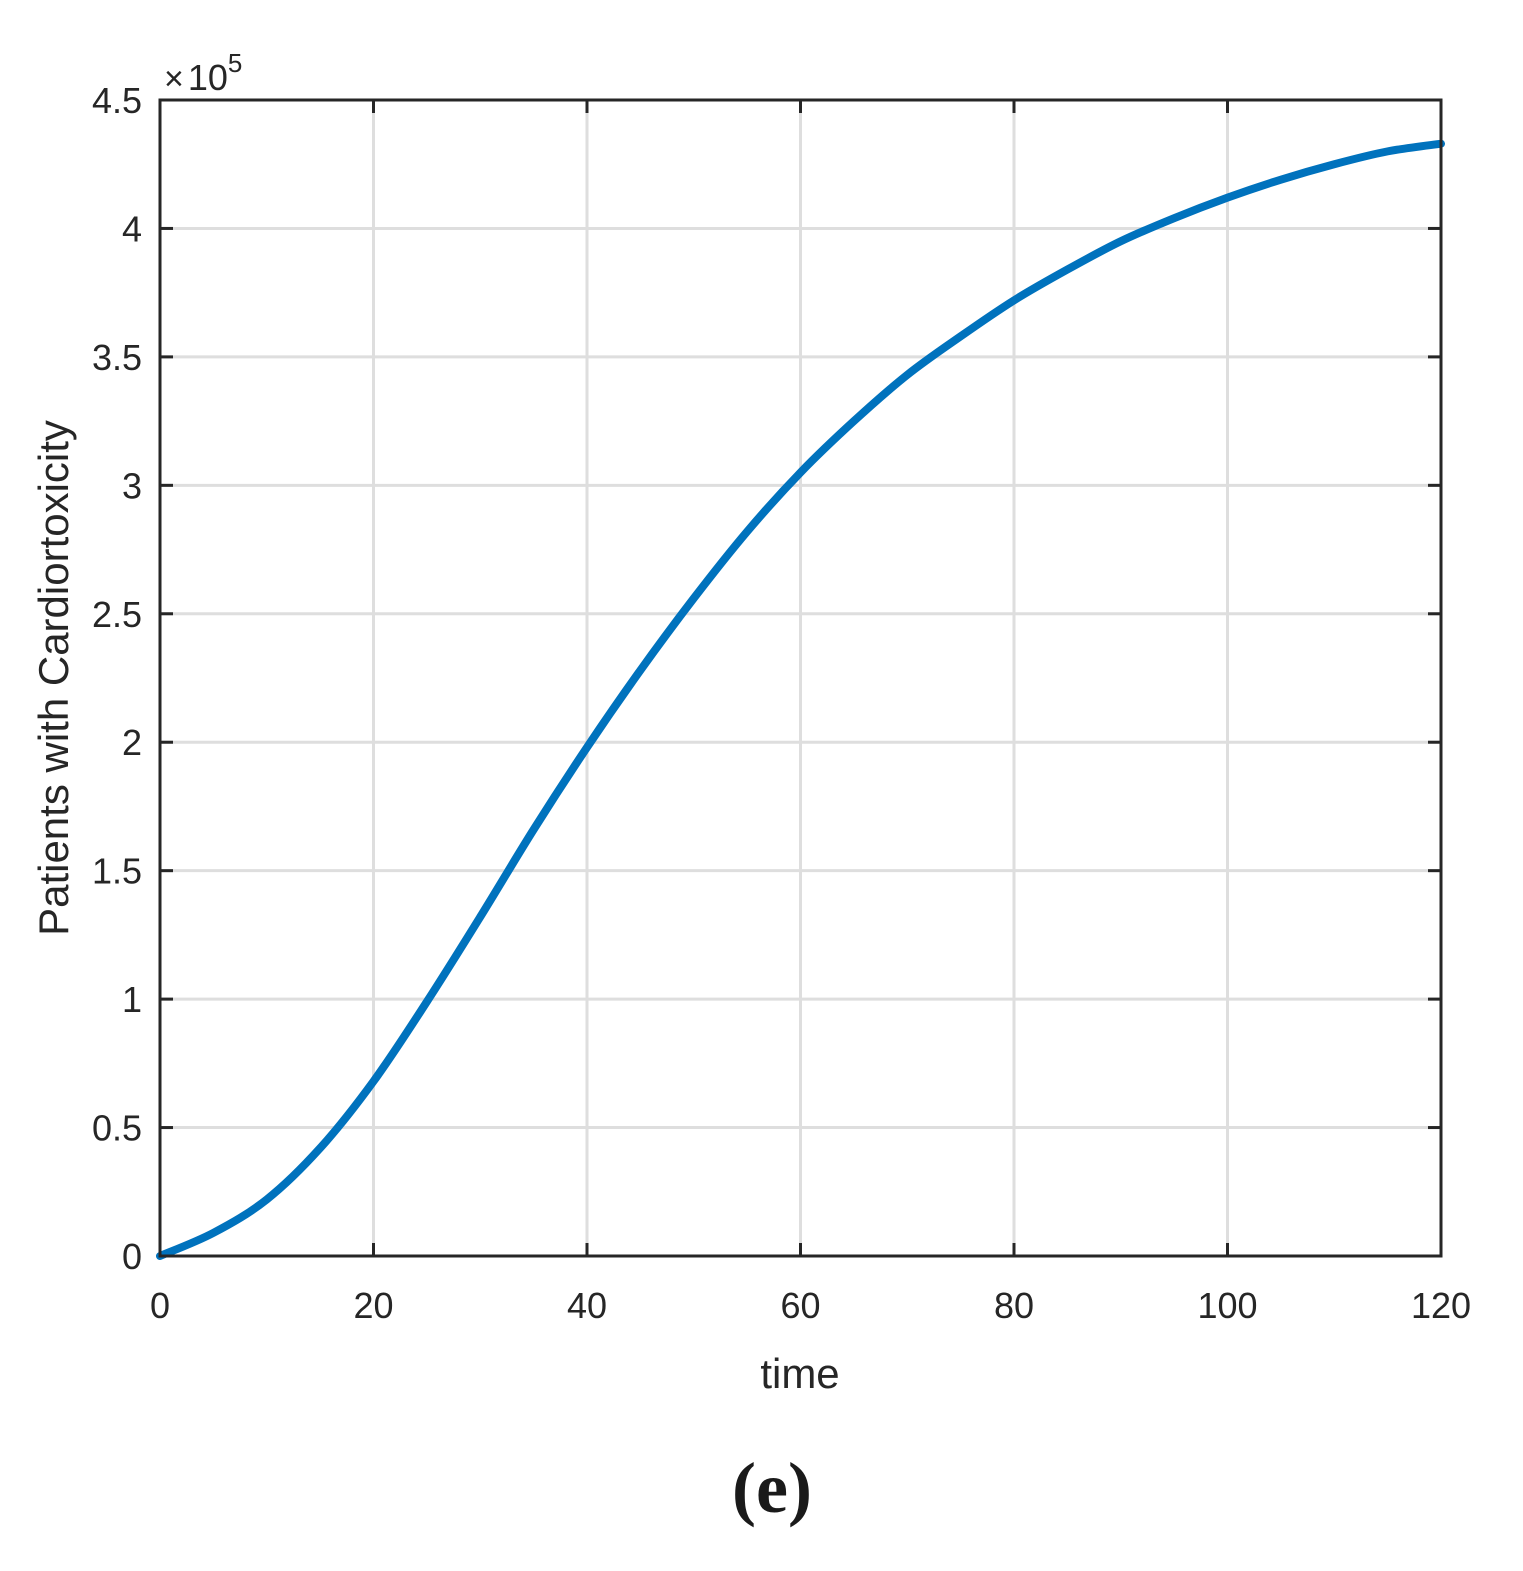  What do you see at coordinates (117, 357) in the screenshot?
I see `y-tick-label: 3.5` at bounding box center [117, 357].